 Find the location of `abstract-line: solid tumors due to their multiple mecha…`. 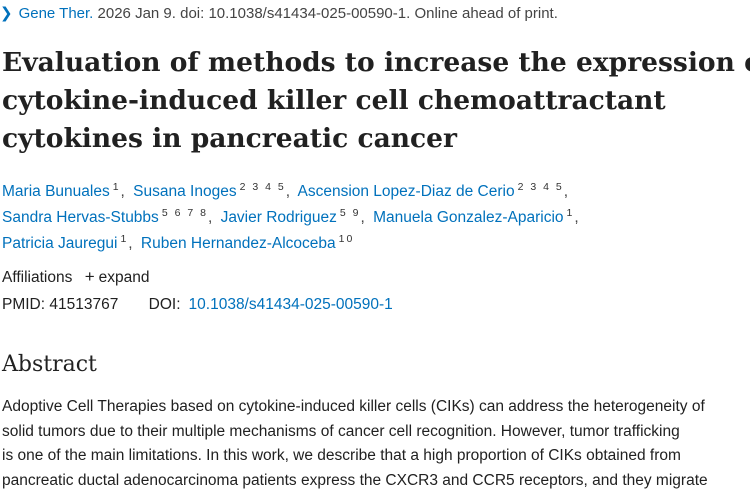

abstract-line: solid tumors due to their multiple mecha… is located at coordinates (341, 431).